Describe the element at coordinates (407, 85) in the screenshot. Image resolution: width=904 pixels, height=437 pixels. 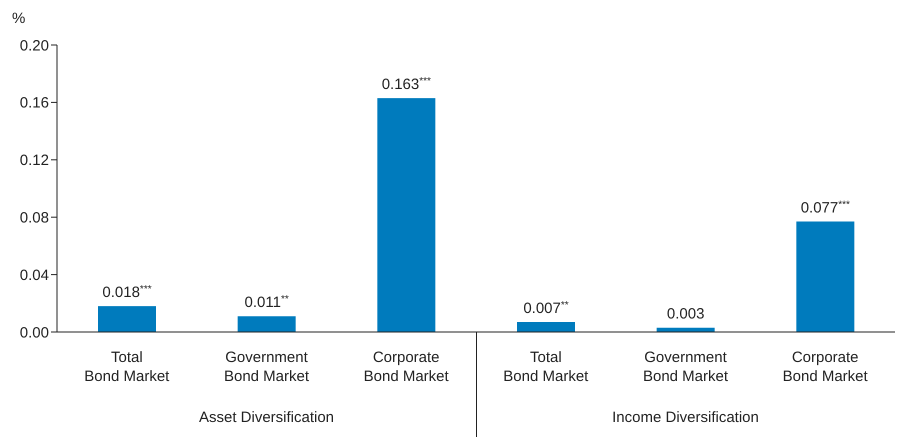
I see `data-label: 0.163$^{***}$` at that location.